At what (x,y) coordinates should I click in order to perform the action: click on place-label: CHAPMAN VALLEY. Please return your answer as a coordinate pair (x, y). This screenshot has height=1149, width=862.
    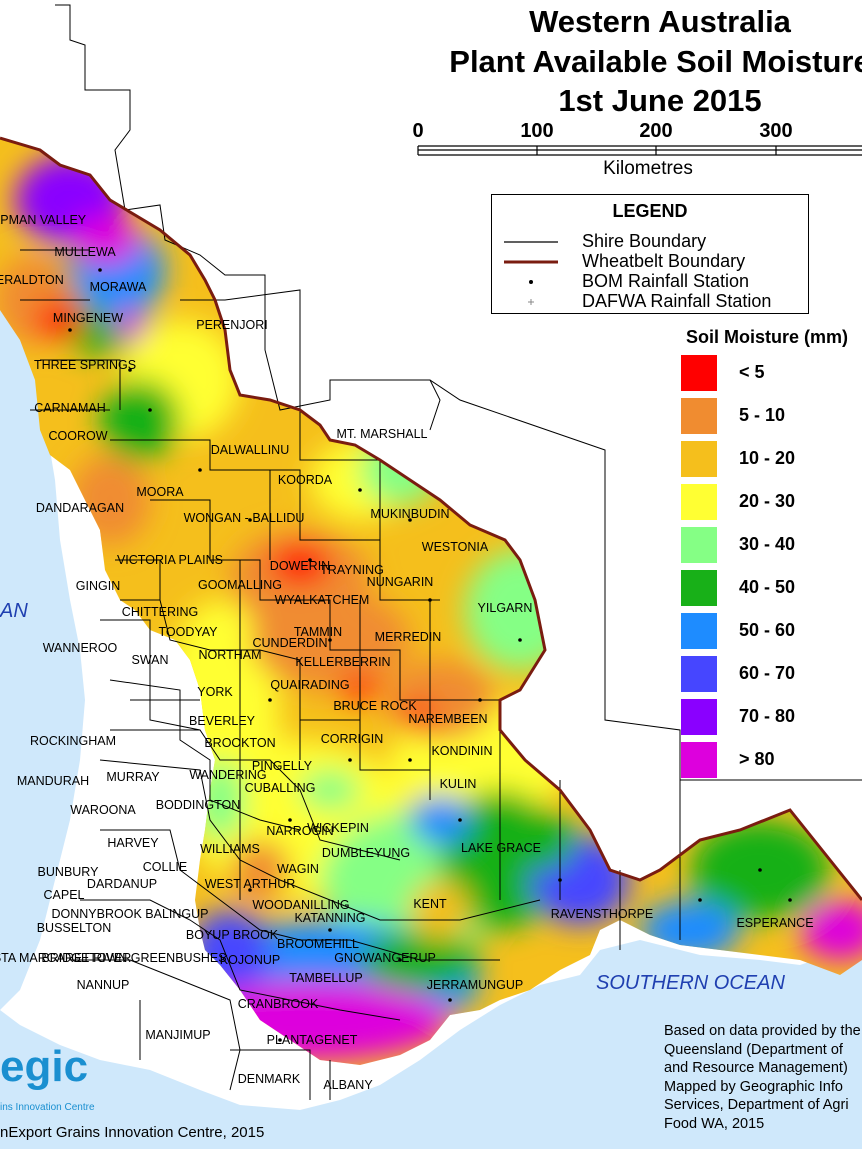
    Looking at the image, I should click on (43, 220).